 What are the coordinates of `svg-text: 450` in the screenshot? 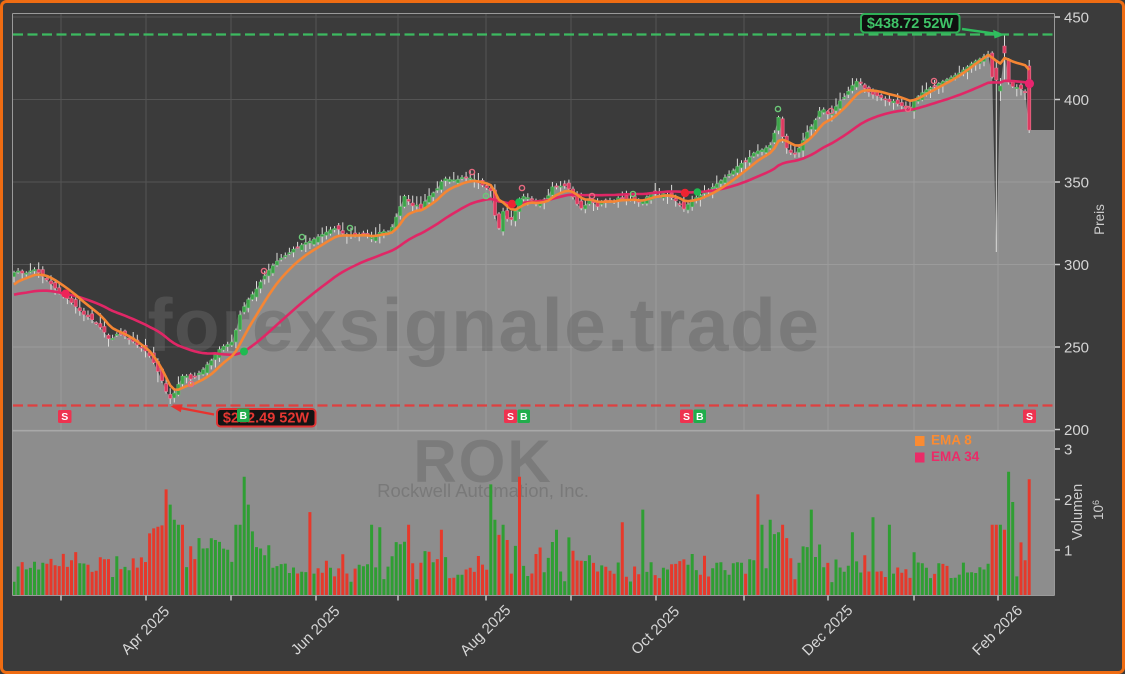 It's located at (1076, 18).